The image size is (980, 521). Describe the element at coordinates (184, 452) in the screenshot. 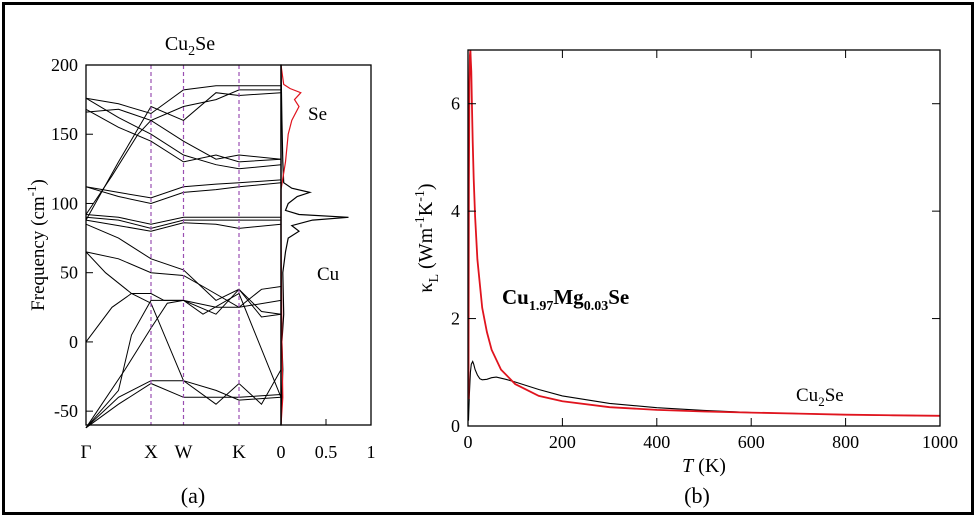

I see `kpath-label: W` at that location.